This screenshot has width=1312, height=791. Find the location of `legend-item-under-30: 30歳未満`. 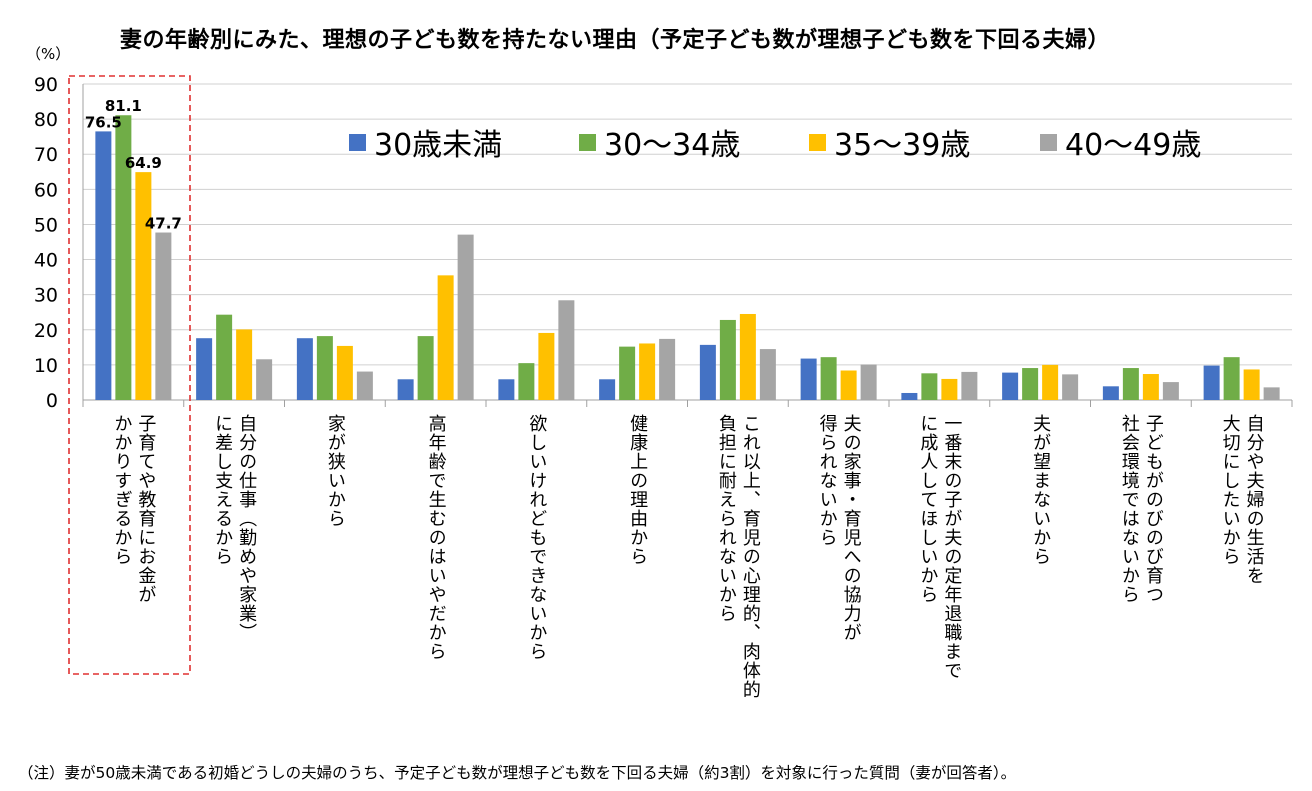

legend-item-under-30: 30歳未満 is located at coordinates (426, 142).